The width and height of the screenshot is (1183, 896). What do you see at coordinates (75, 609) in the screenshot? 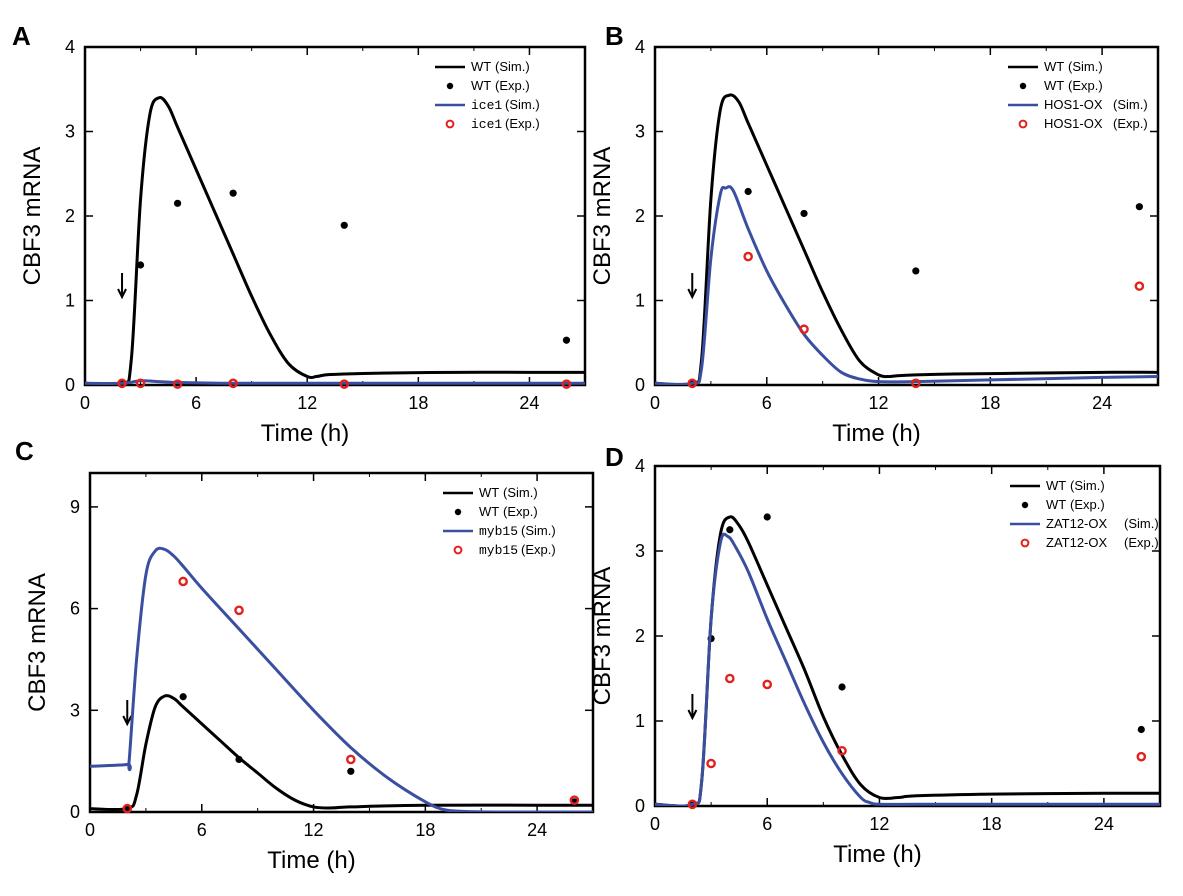
I see `y-tick-label: 6` at bounding box center [75, 609].